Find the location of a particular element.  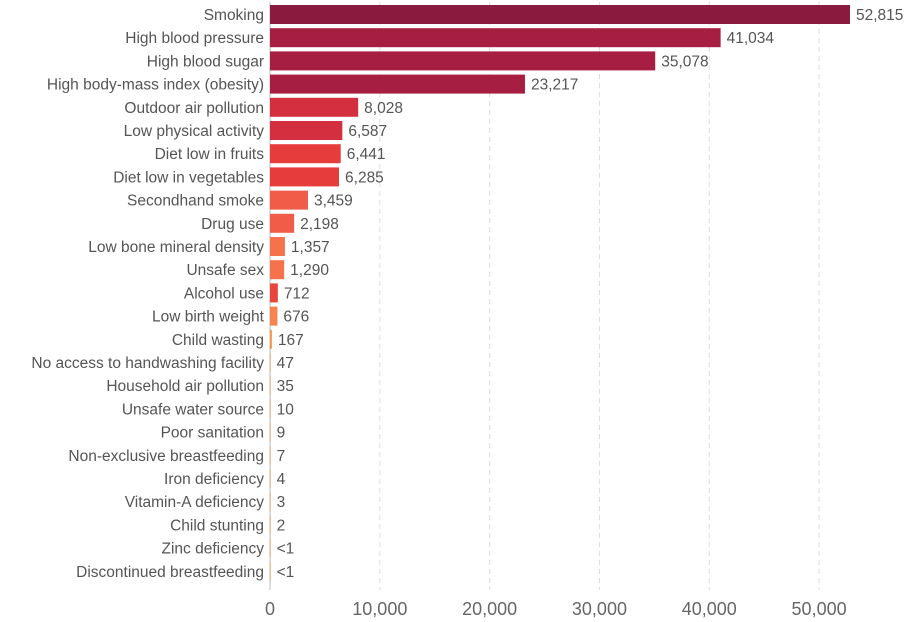

value-label: 6,285 is located at coordinates (364, 177).